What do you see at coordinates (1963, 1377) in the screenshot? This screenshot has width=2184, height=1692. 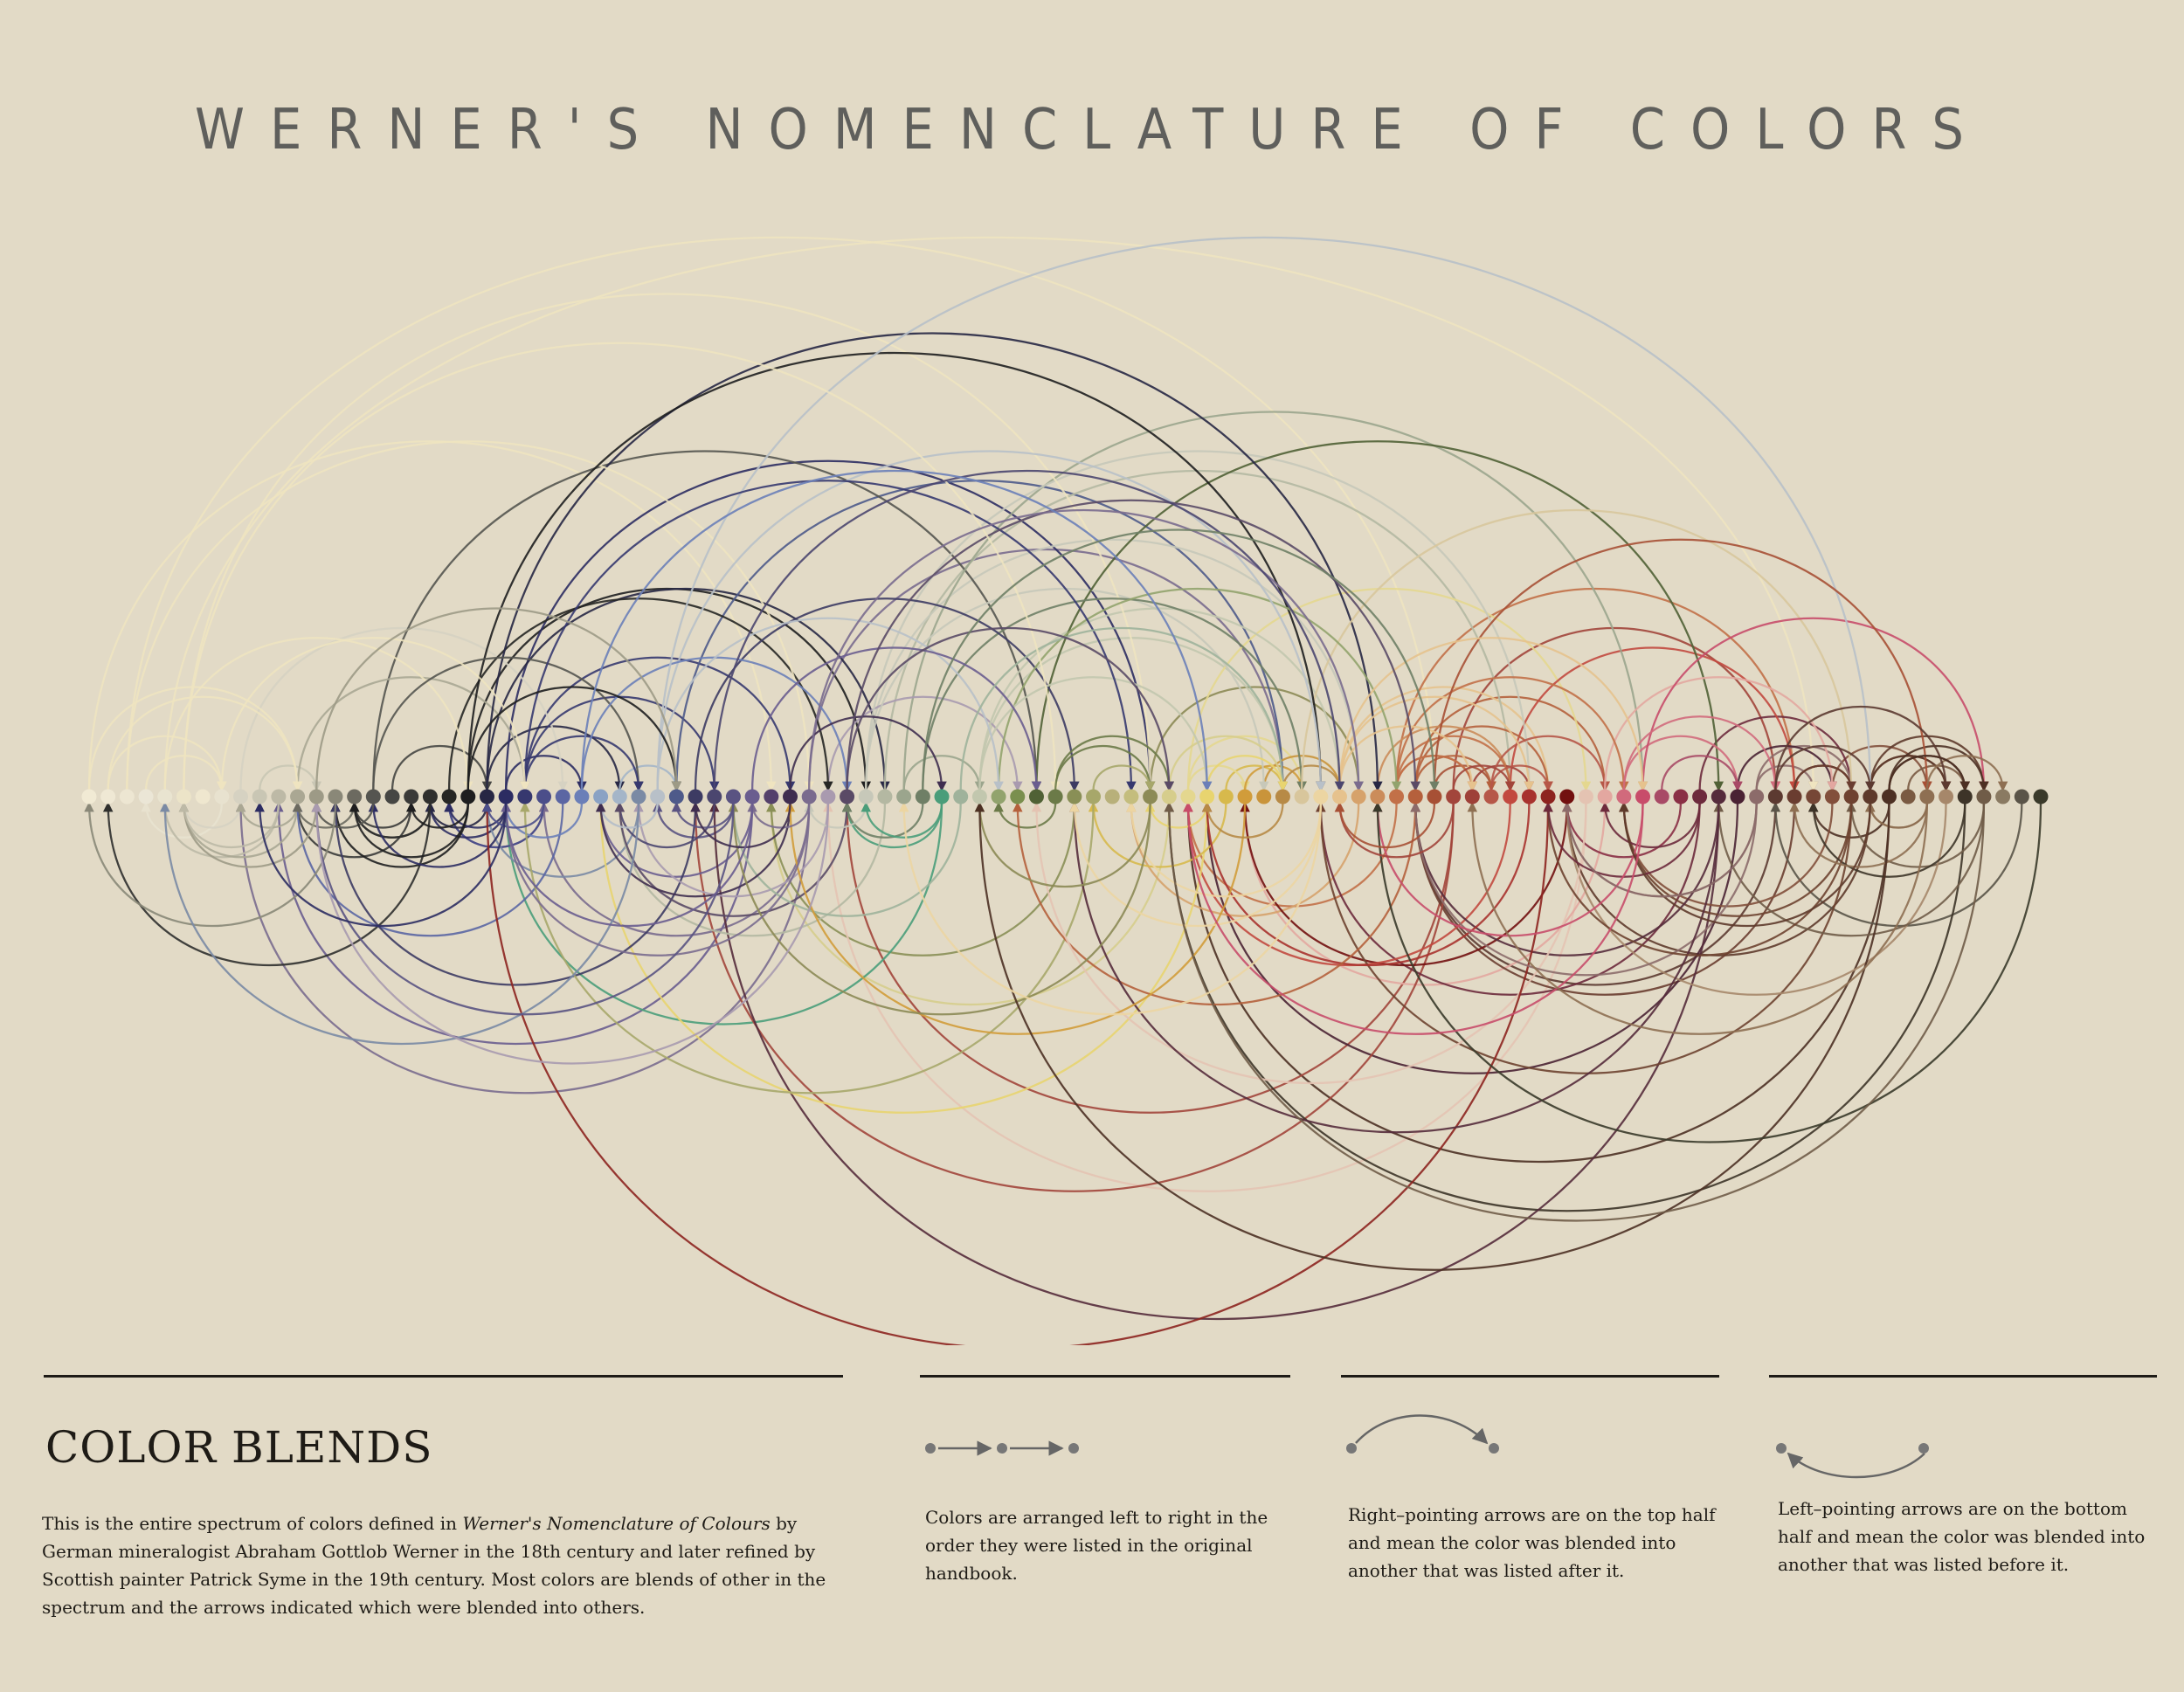 I see `section-divider` at bounding box center [1963, 1377].